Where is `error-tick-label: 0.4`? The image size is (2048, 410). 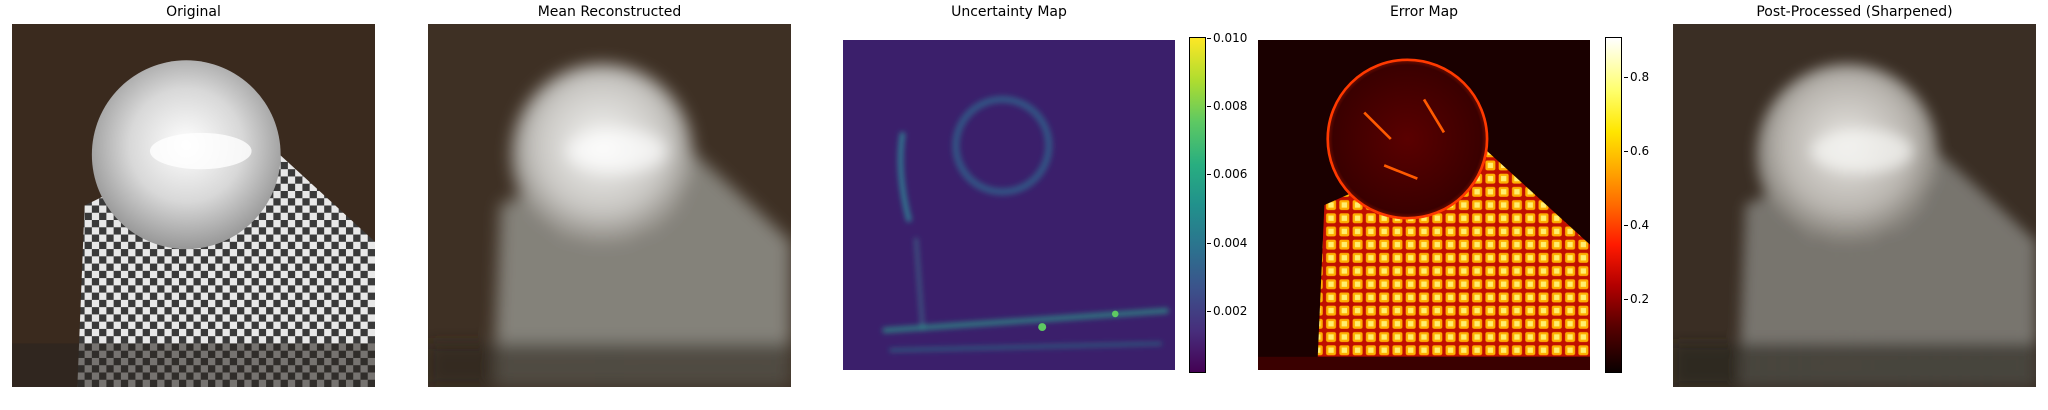
error-tick-label: 0.4 is located at coordinates (1636, 225).